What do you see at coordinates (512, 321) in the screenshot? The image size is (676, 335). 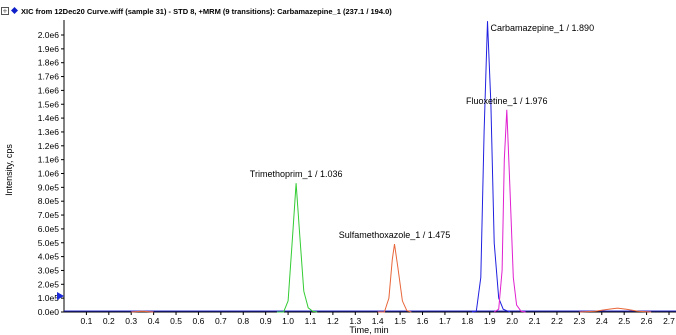 I see `x-tick-label: 2.0` at bounding box center [512, 321].